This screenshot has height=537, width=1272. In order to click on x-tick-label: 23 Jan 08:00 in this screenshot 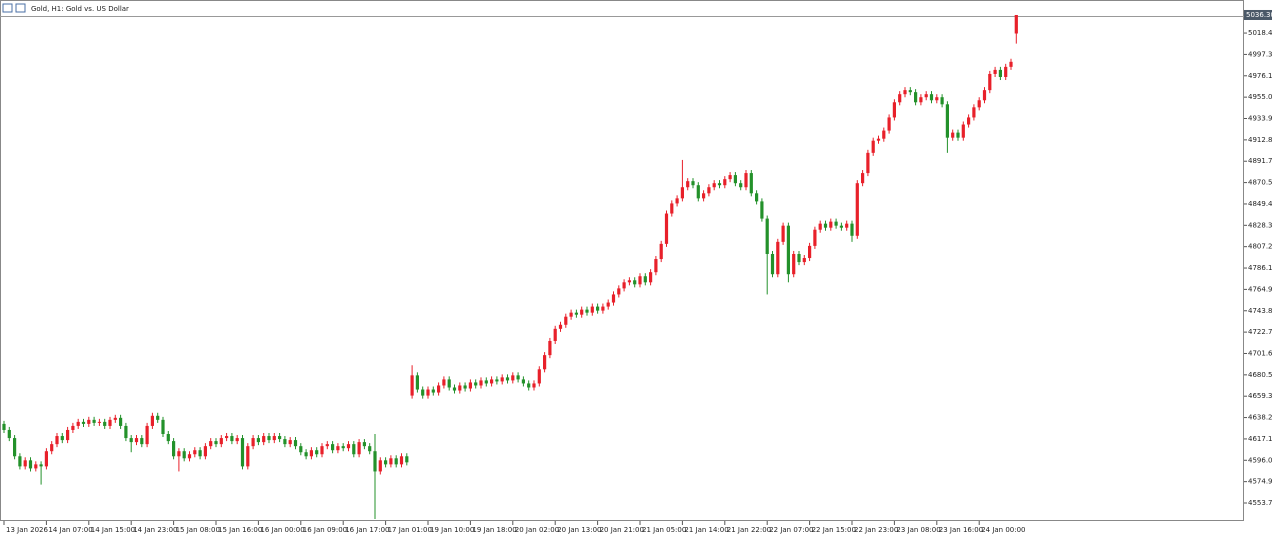, I will do `click(918, 530)`.